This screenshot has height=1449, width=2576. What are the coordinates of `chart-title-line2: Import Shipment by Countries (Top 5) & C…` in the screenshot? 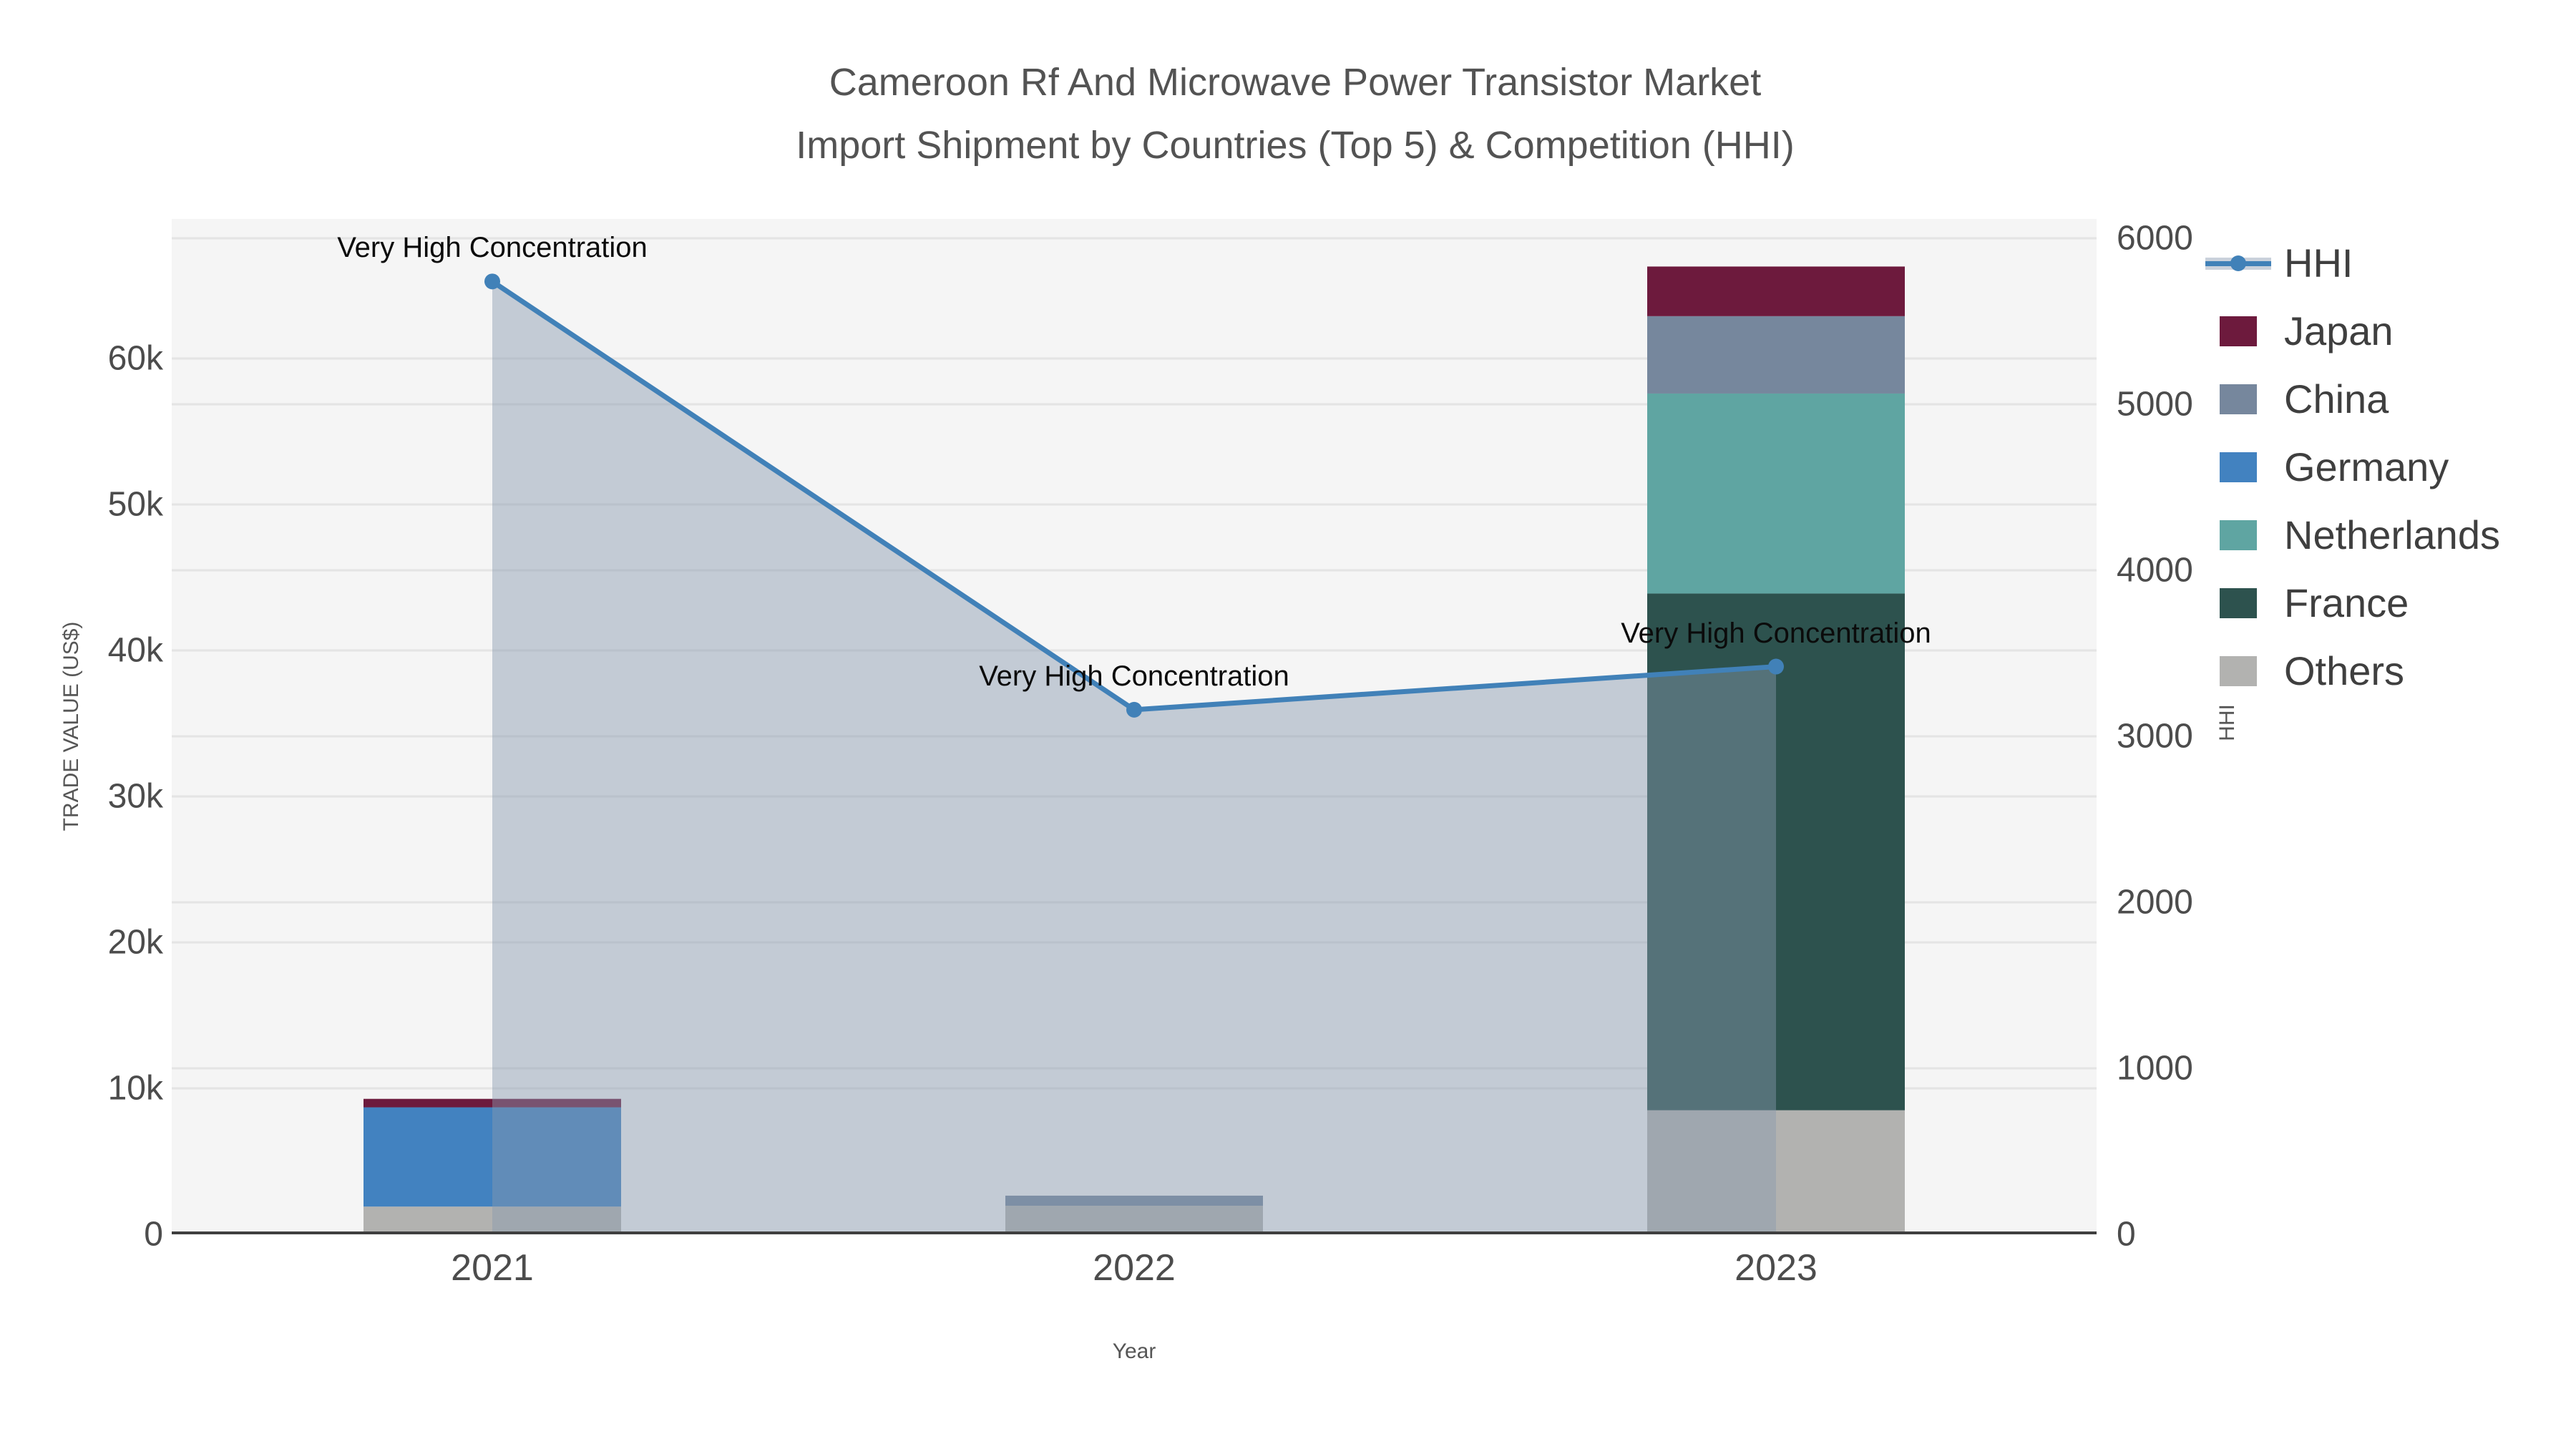 It's located at (1295, 145).